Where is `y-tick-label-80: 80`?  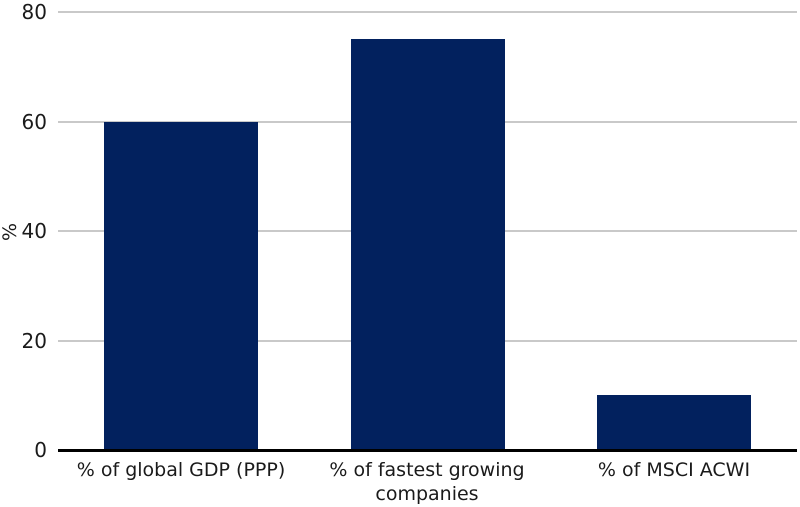 y-tick-label-80: 80 is located at coordinates (34, 12).